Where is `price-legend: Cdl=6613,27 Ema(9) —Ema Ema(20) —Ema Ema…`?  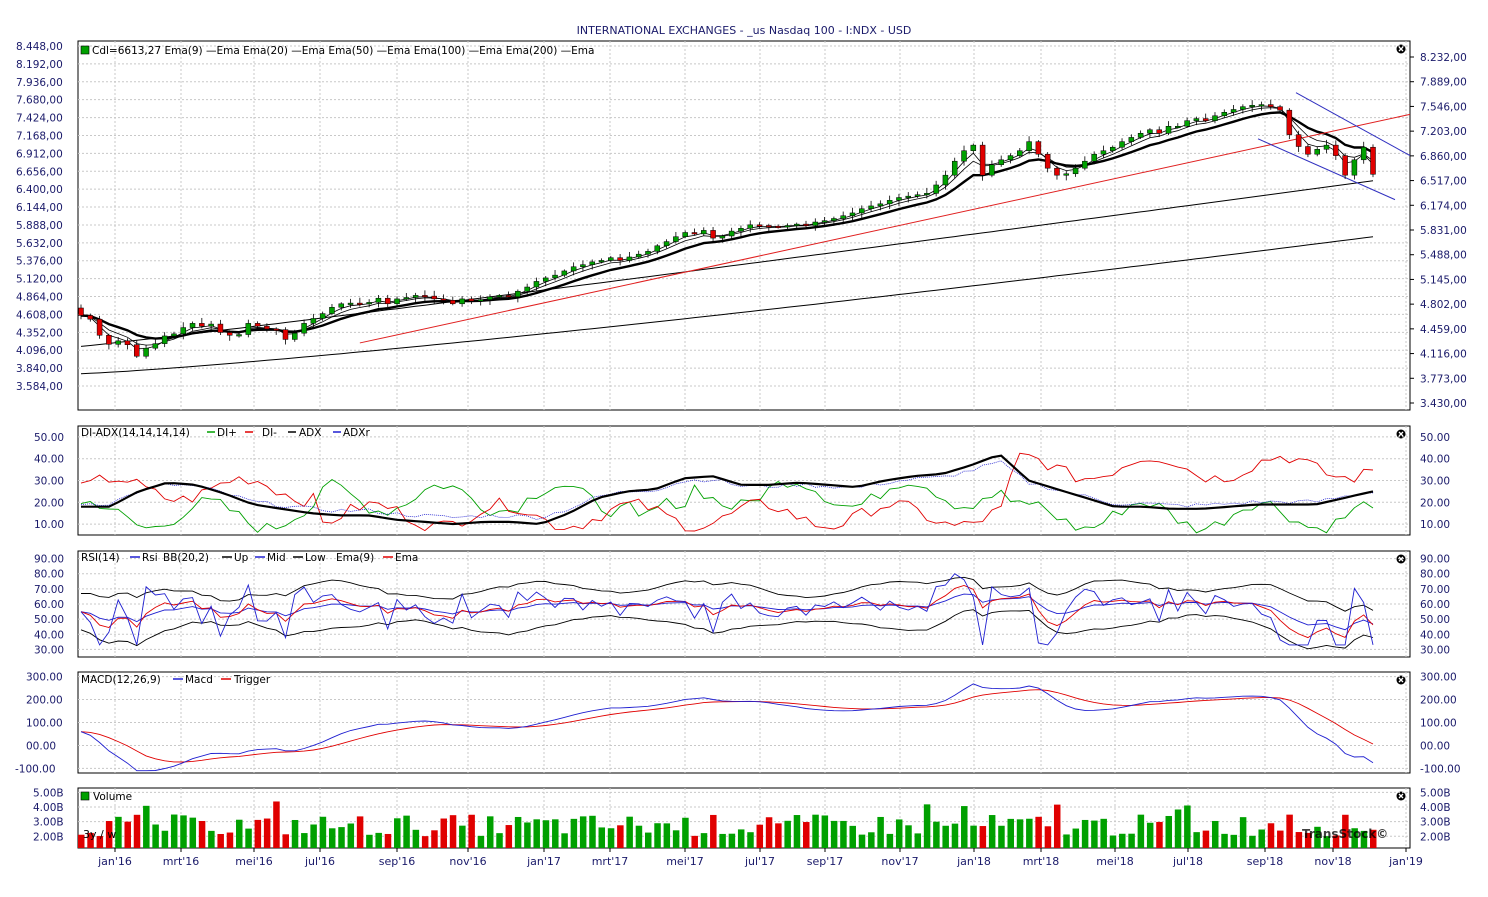 price-legend: Cdl=6613,27 Ema(9) —Ema Ema(20) —Ema Ema… is located at coordinates (337, 51).